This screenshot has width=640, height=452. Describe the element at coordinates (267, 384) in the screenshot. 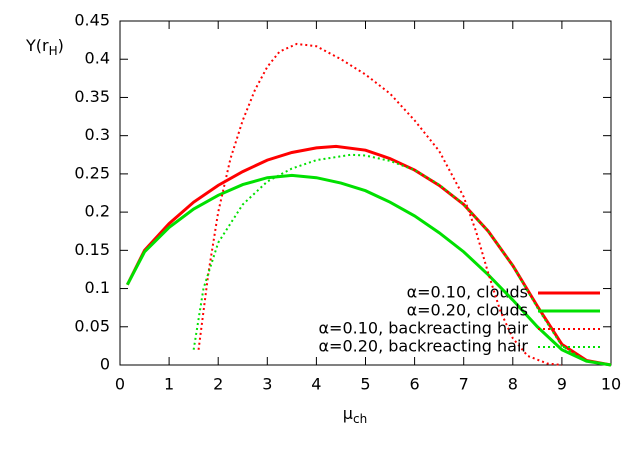

I see `x-tick-label: 3` at that location.